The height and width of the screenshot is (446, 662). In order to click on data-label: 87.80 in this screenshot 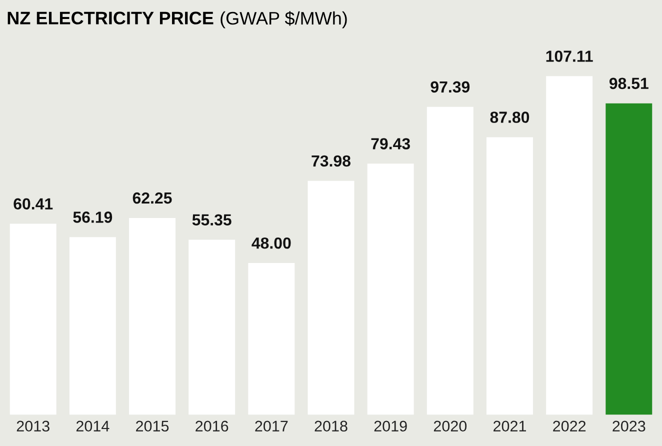, I will do `click(510, 117)`.